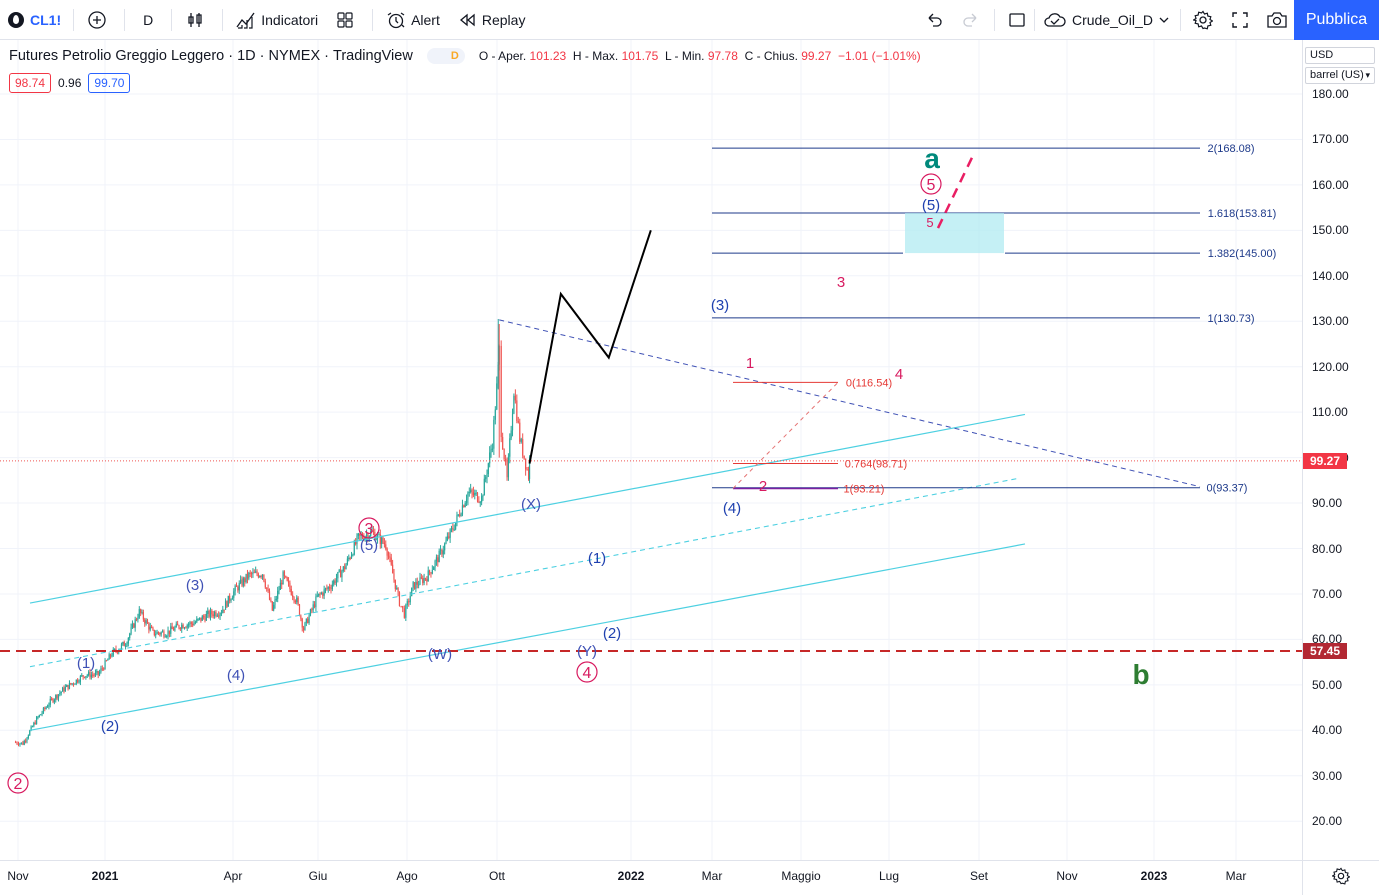 This screenshot has height=895, width=1379. I want to click on chart-type-button, so click(197, 20).